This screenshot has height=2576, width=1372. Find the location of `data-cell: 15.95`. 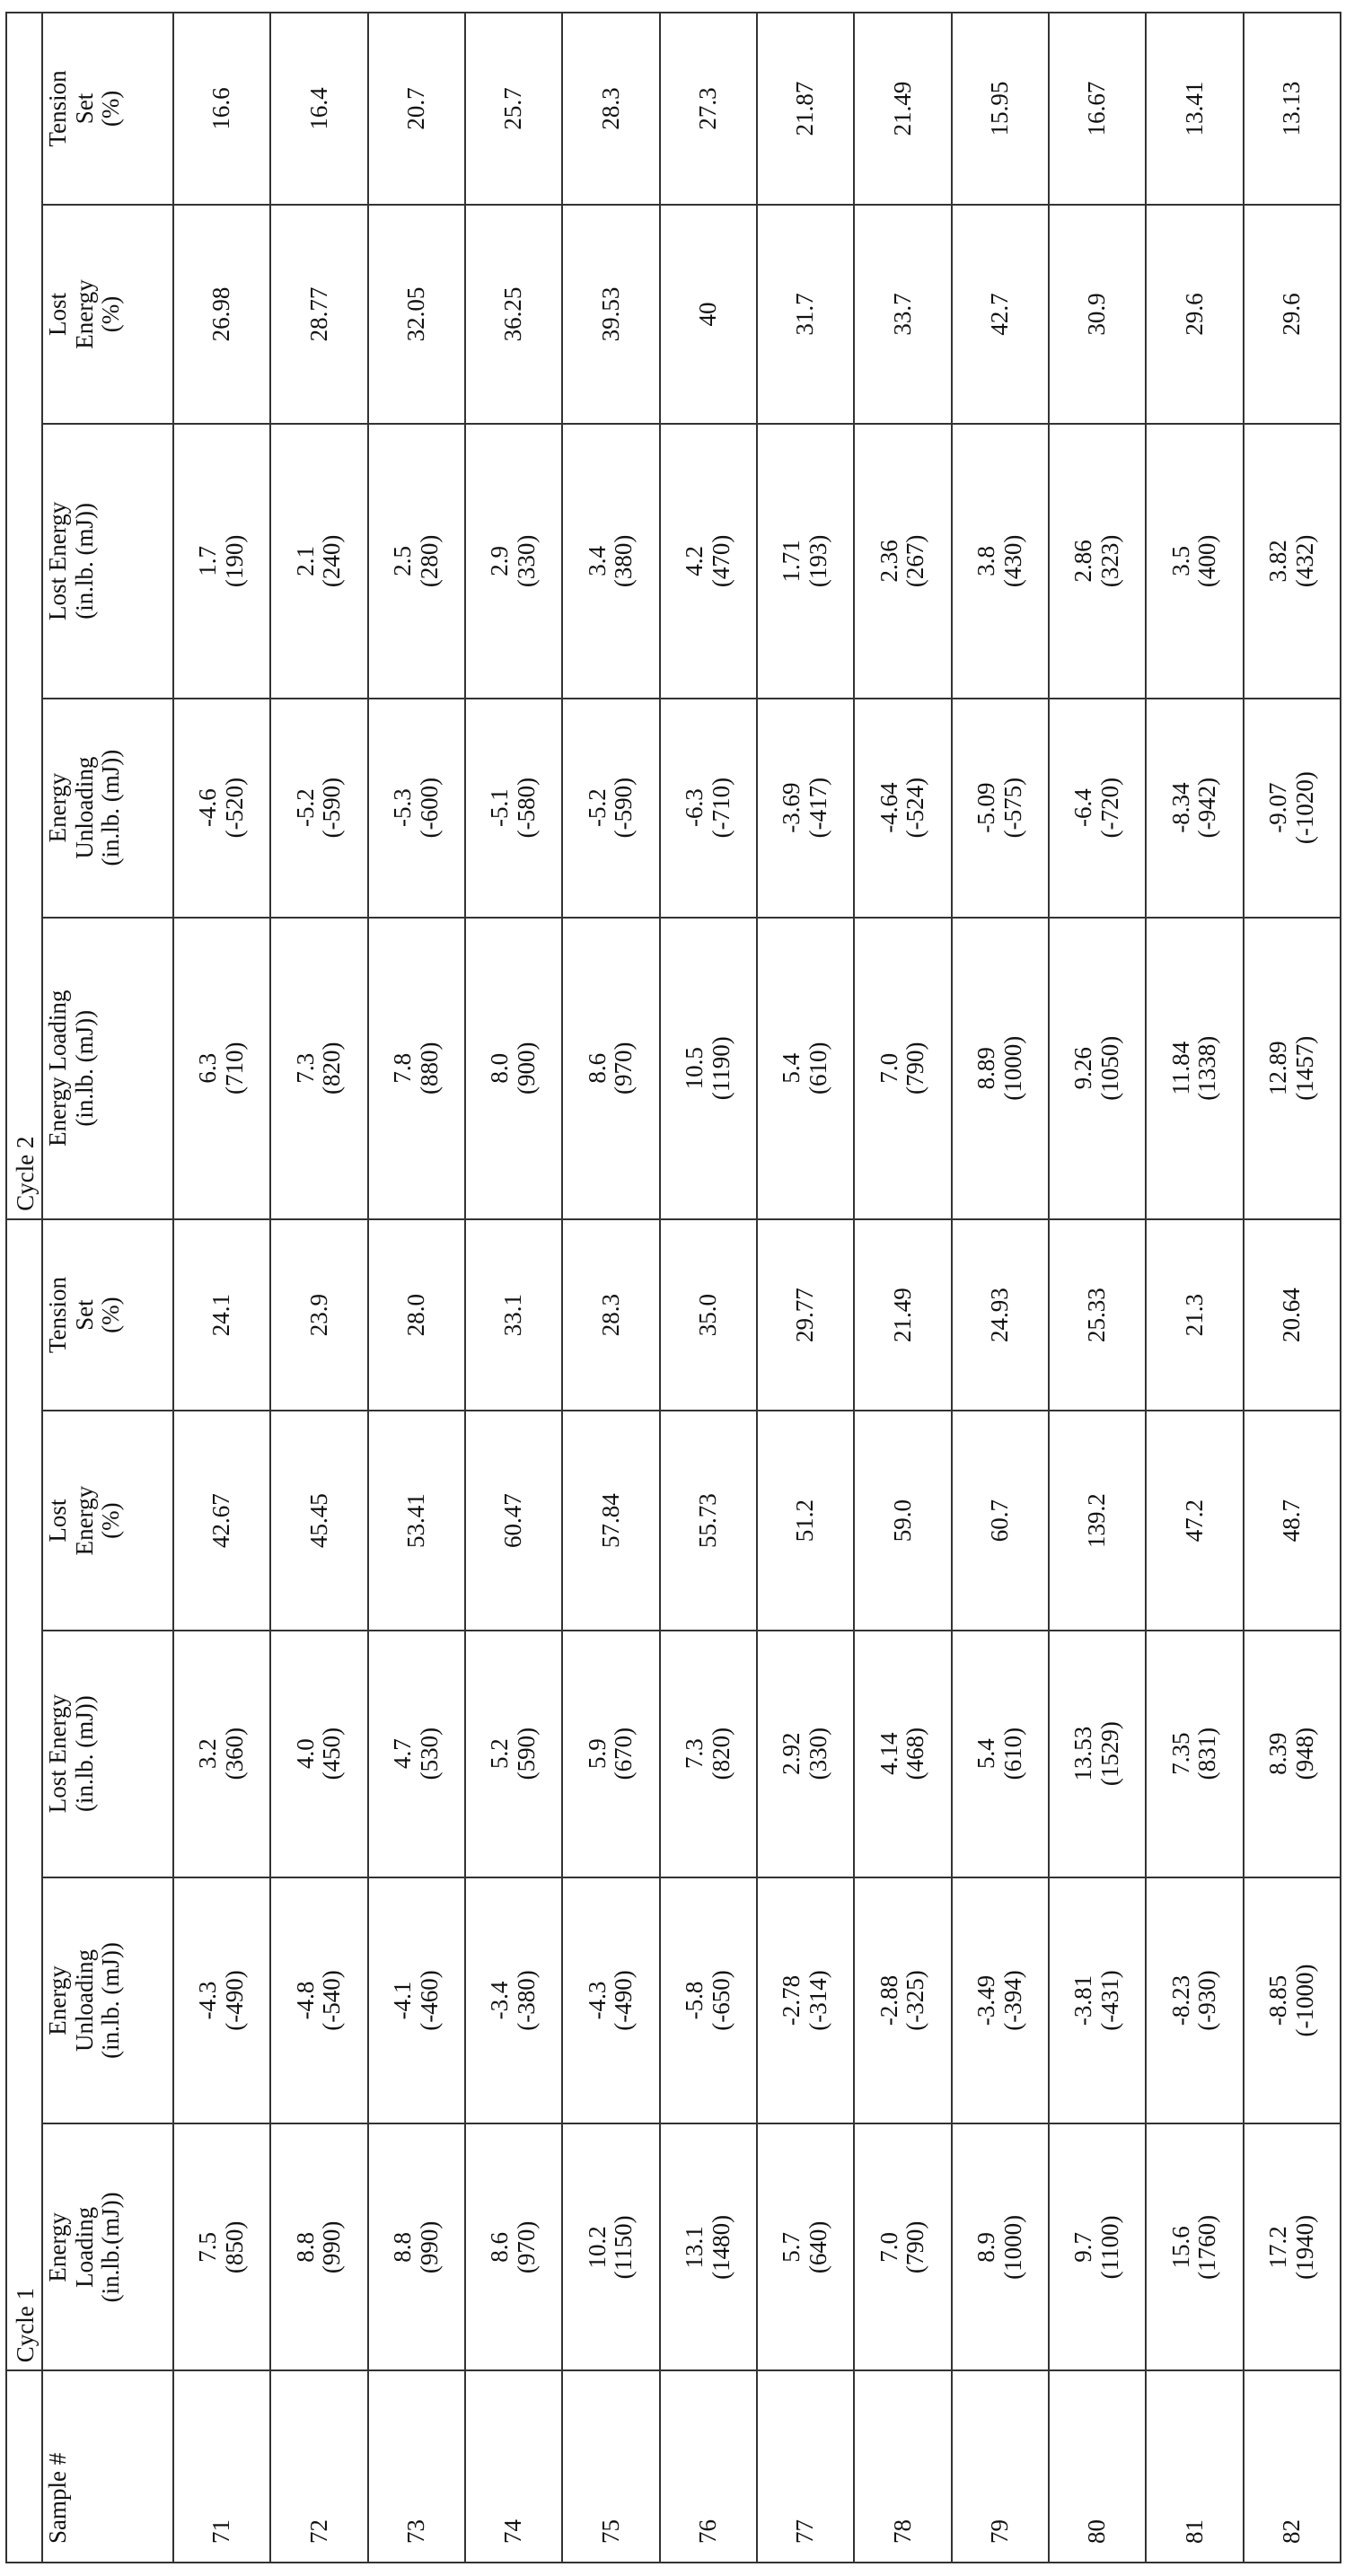

data-cell: 15.95 is located at coordinates (1000, 109).